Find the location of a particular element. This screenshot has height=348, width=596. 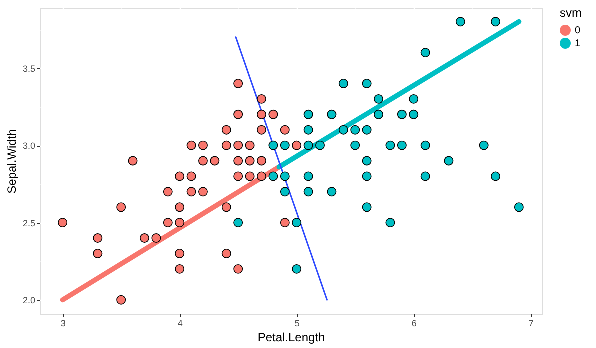

legend-title: svm is located at coordinates (571, 13).